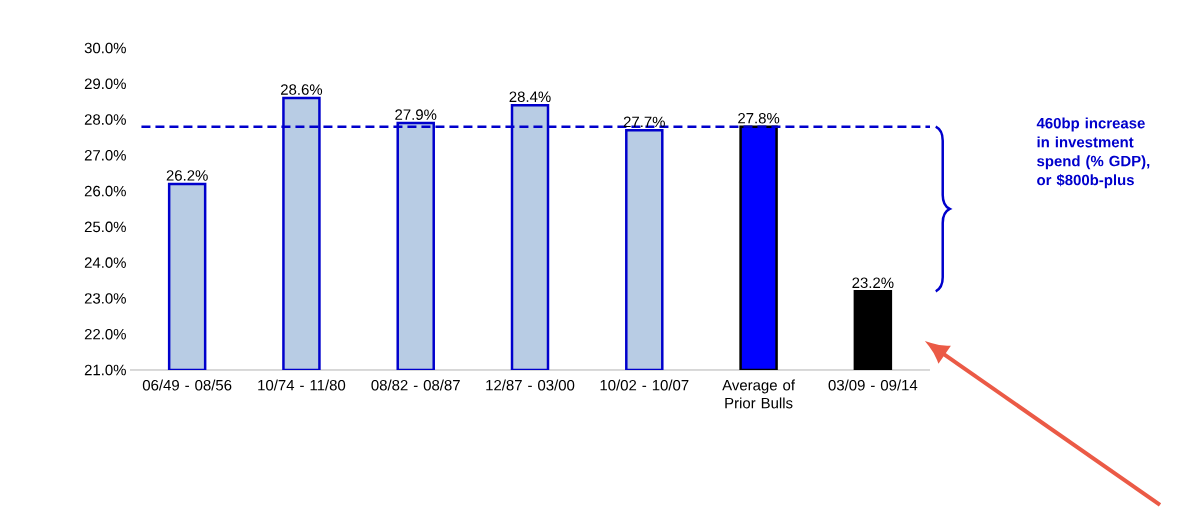 The image size is (1177, 526). Describe the element at coordinates (105, 370) in the screenshot. I see `y-tick-label: 21.0%` at that location.